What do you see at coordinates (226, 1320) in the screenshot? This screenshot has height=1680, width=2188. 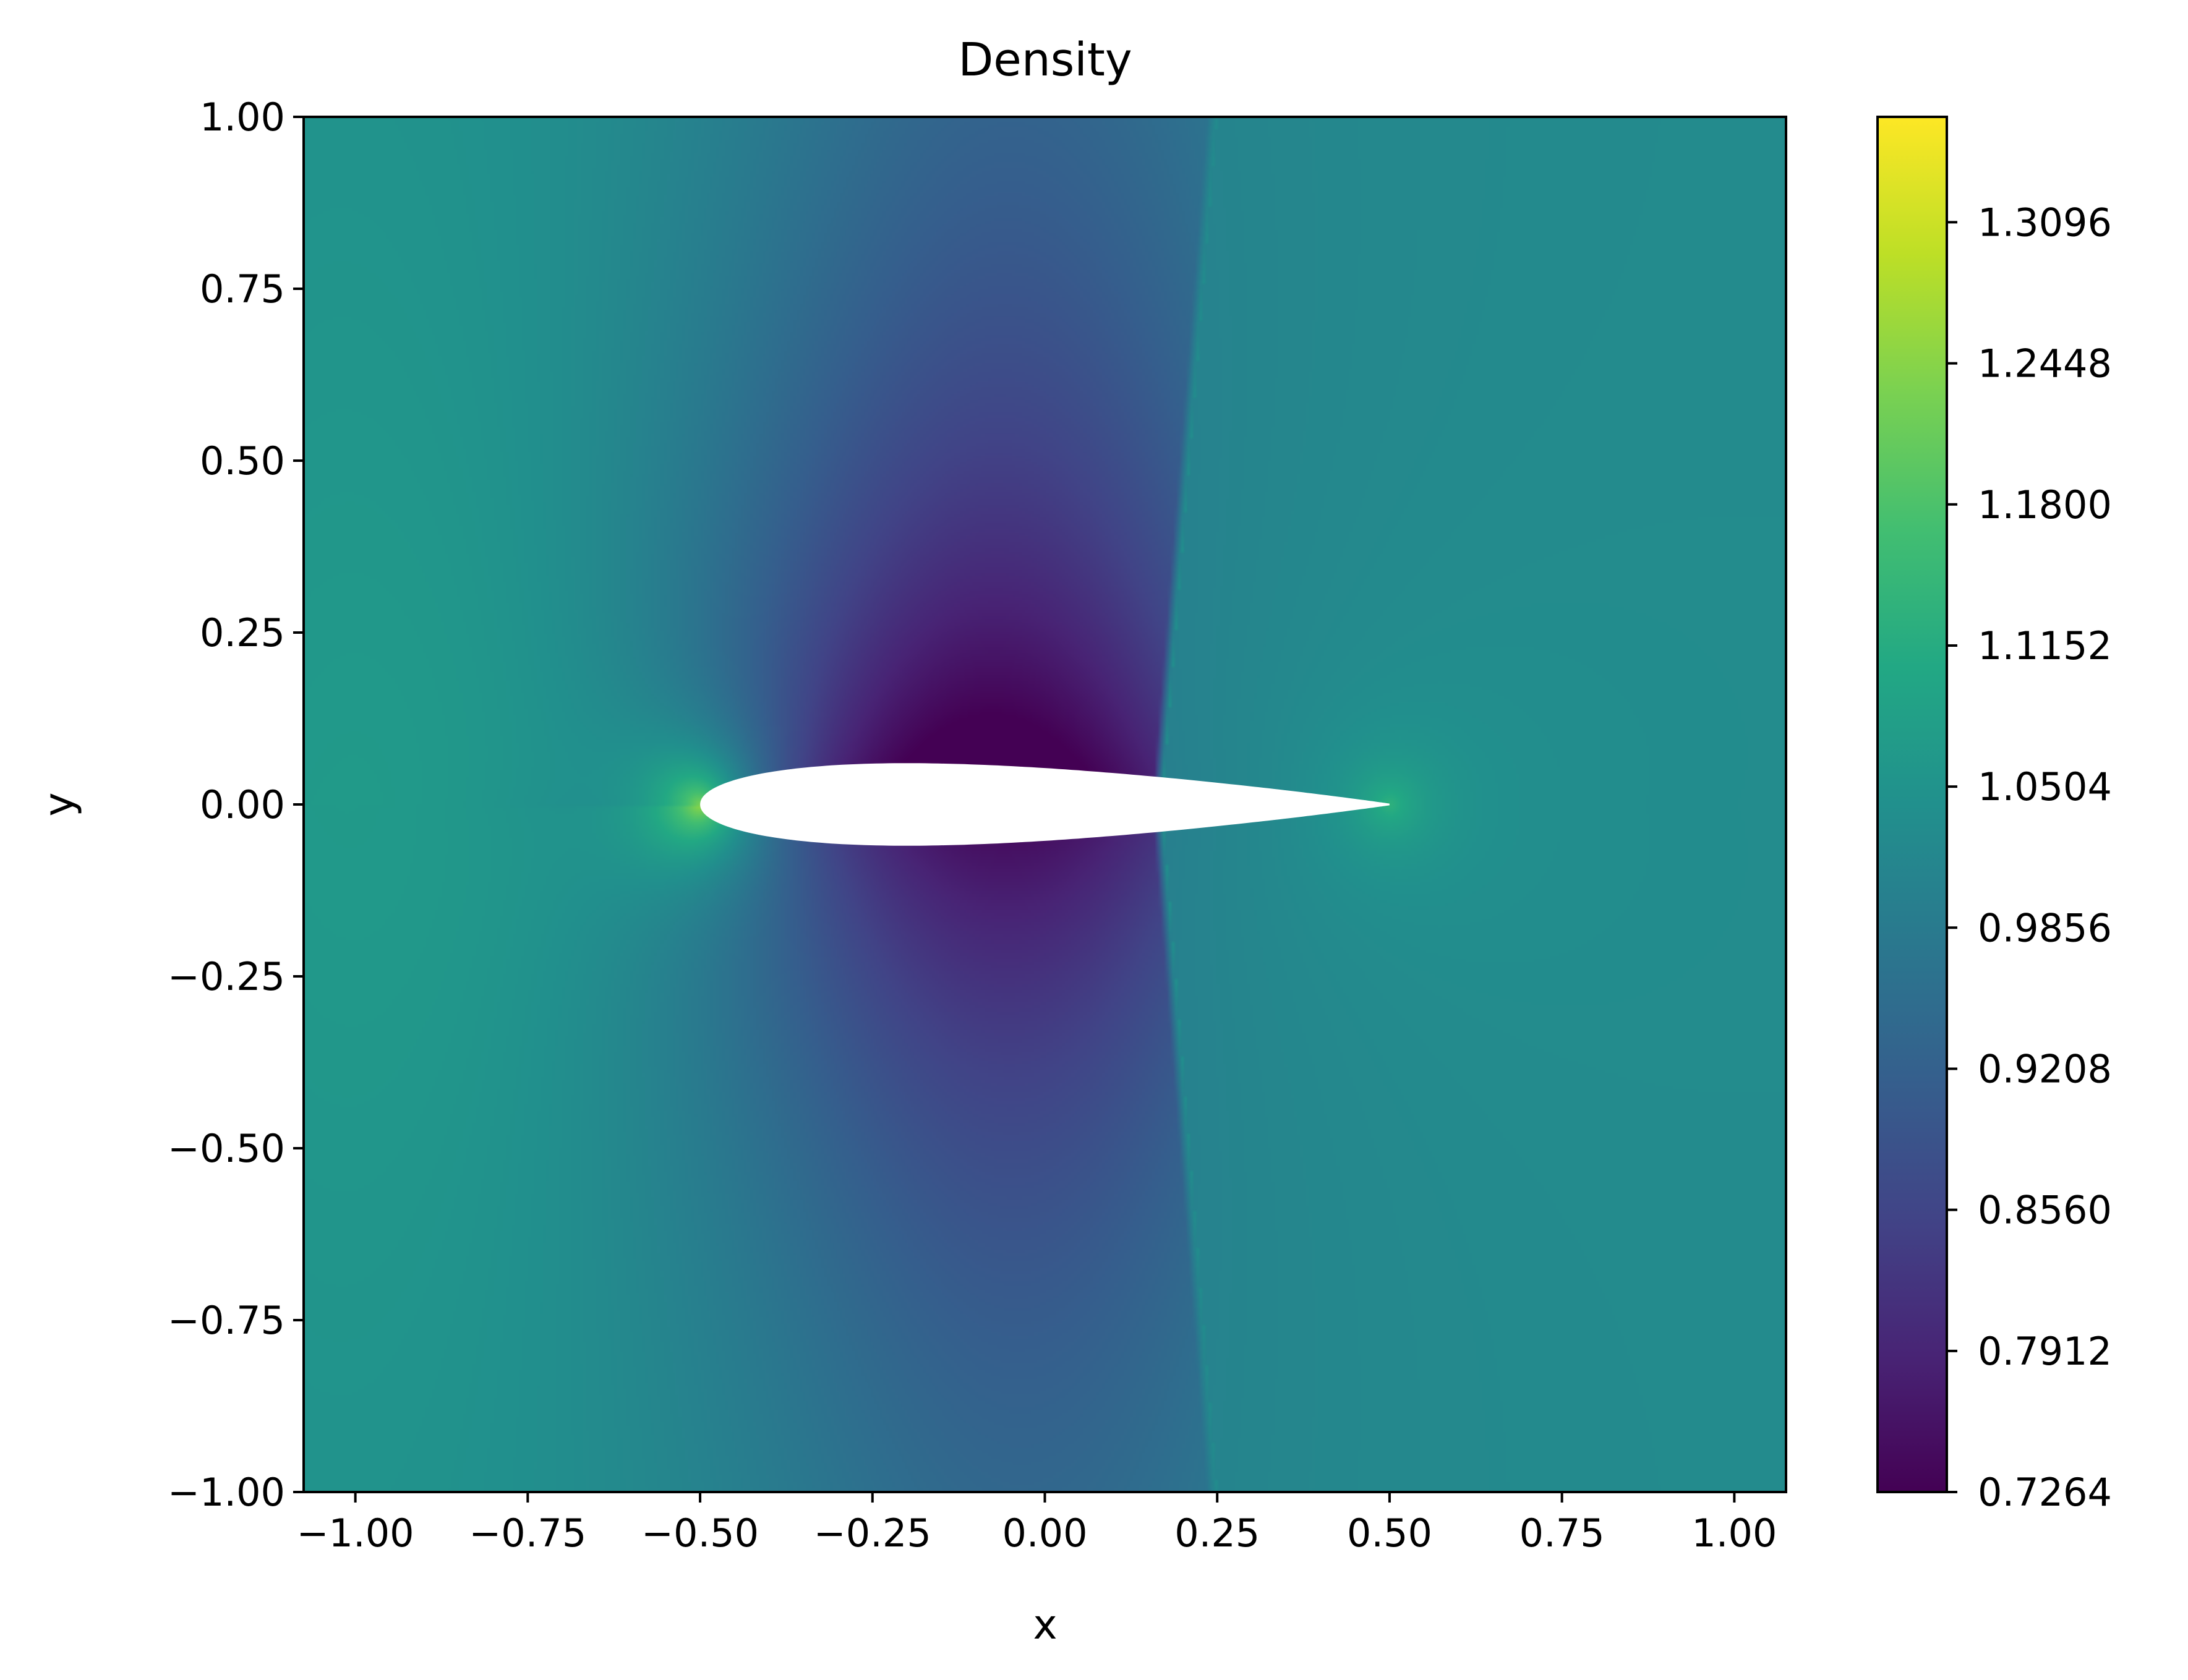 I see `y-tick-label: −0.75` at bounding box center [226, 1320].